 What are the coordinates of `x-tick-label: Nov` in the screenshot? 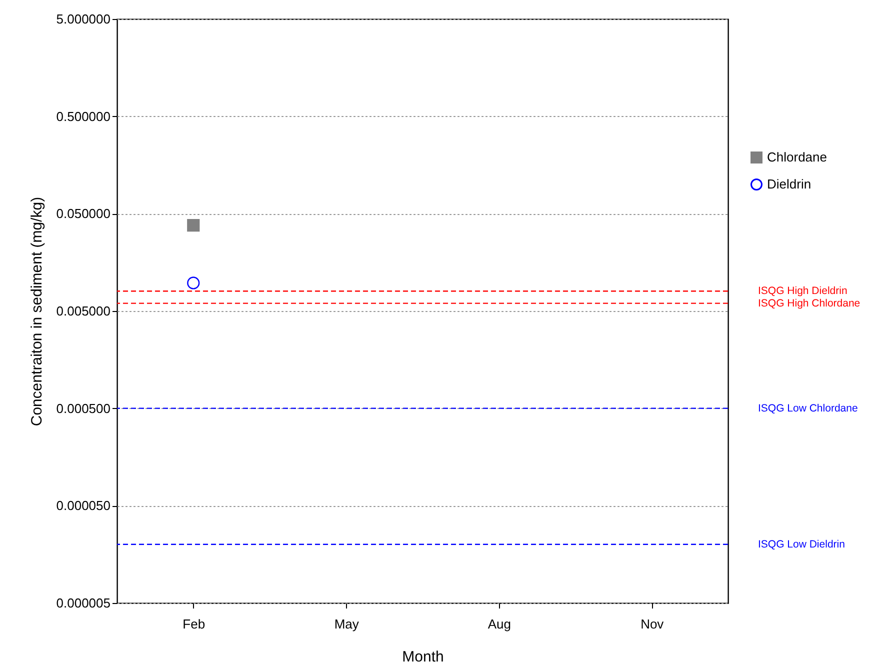 It's located at (652, 624).